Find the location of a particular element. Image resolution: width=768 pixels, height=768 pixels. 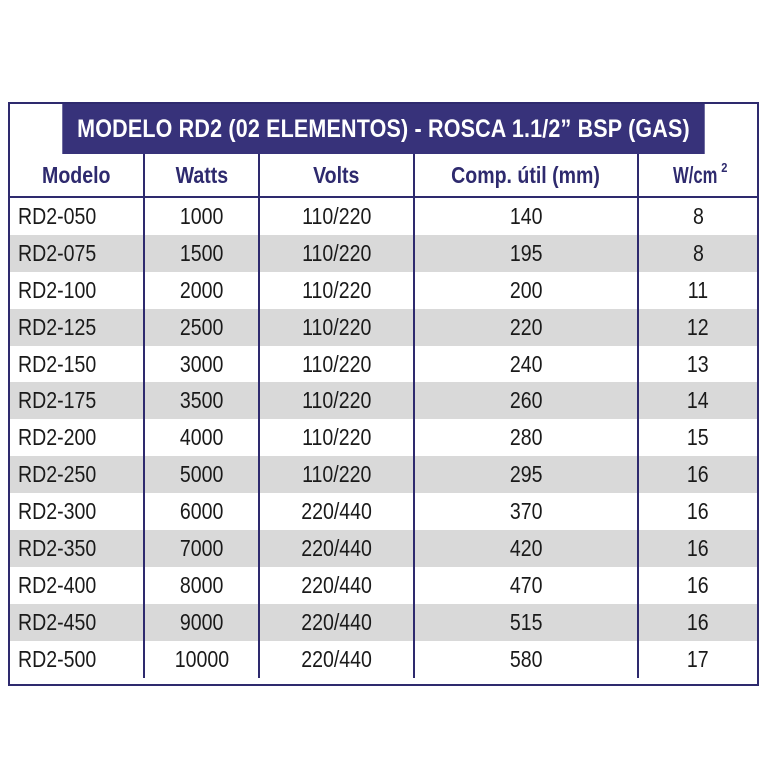

cell-comp: 240 is located at coordinates (526, 364).